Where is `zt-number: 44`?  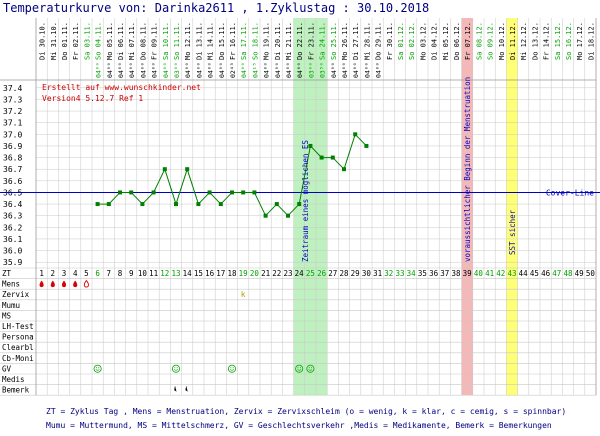
zt-number: 44 is located at coordinates (524, 273).